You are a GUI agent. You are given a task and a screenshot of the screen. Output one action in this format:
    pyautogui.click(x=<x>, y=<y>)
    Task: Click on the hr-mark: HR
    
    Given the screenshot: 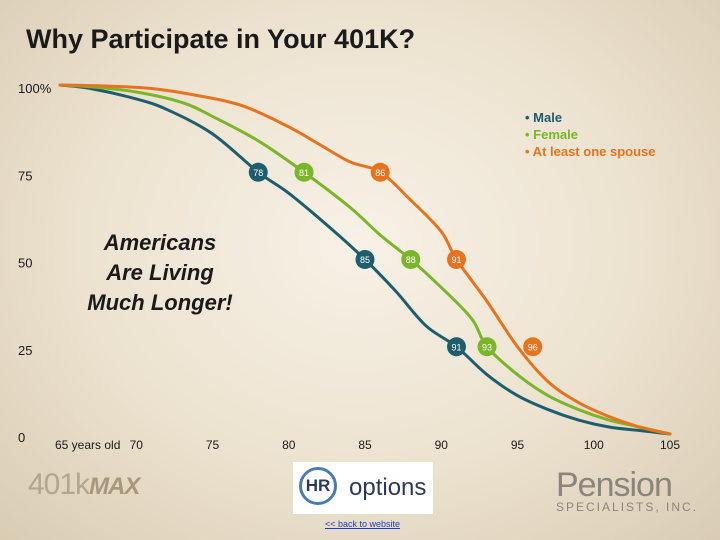 What is the action you would take?
    pyautogui.click(x=318, y=485)
    